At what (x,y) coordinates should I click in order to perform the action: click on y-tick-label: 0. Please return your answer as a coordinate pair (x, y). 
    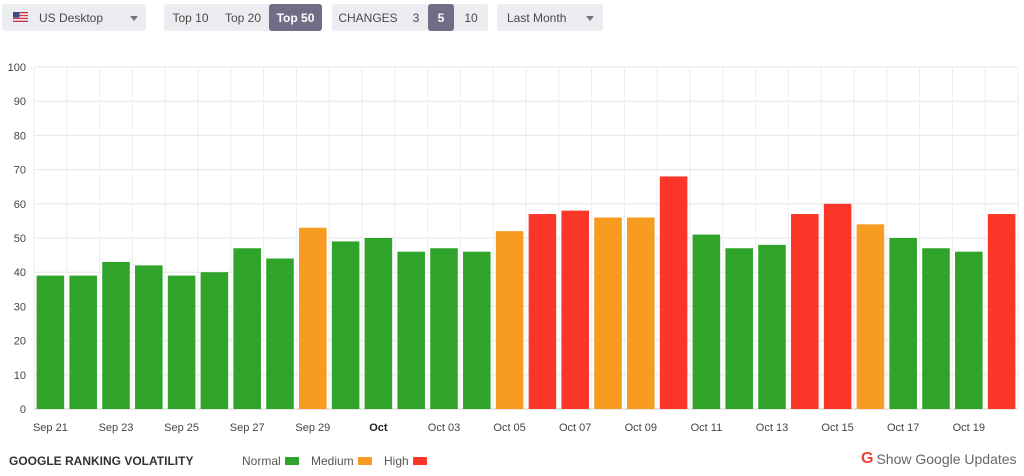
    Looking at the image, I should click on (23, 410).